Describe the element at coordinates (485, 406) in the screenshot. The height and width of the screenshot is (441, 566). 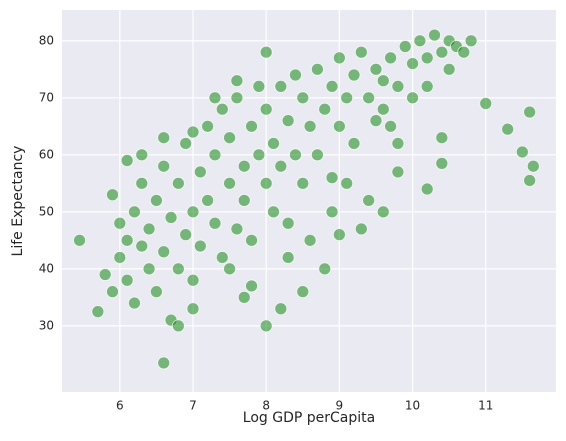
I see `x-tick-label: 11` at that location.